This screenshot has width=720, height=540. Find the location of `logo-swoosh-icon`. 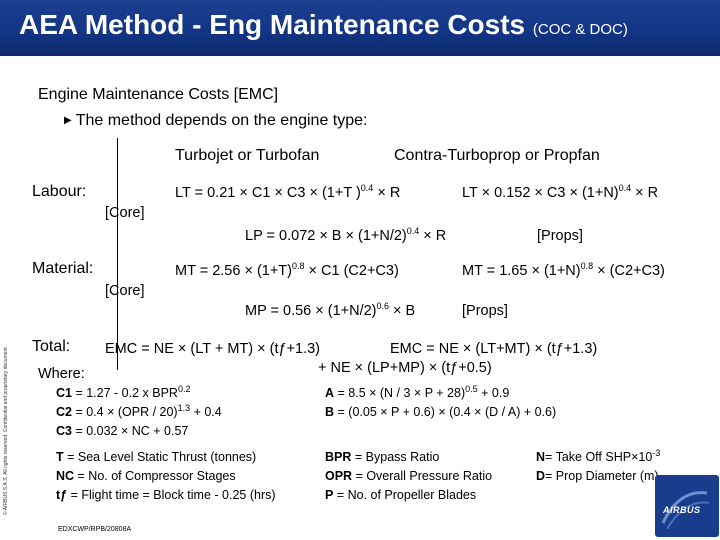

logo-swoosh-icon is located at coordinates (685, 510).